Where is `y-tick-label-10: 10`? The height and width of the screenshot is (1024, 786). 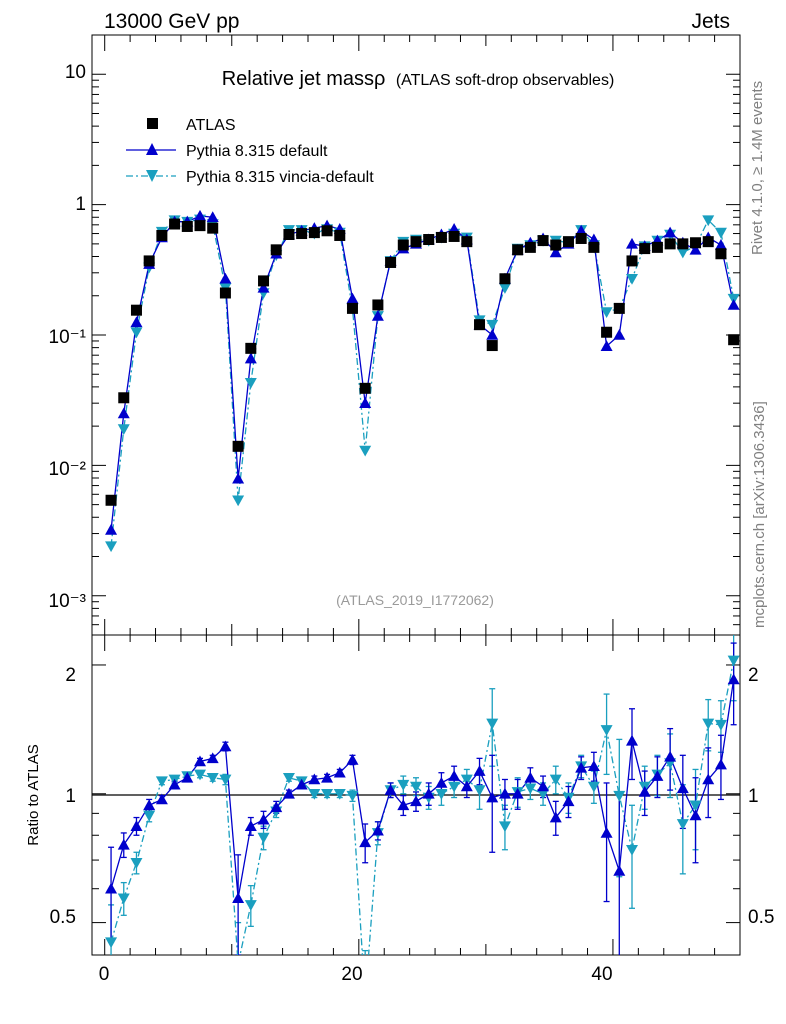 y-tick-label-10: 10 is located at coordinates (75, 72).